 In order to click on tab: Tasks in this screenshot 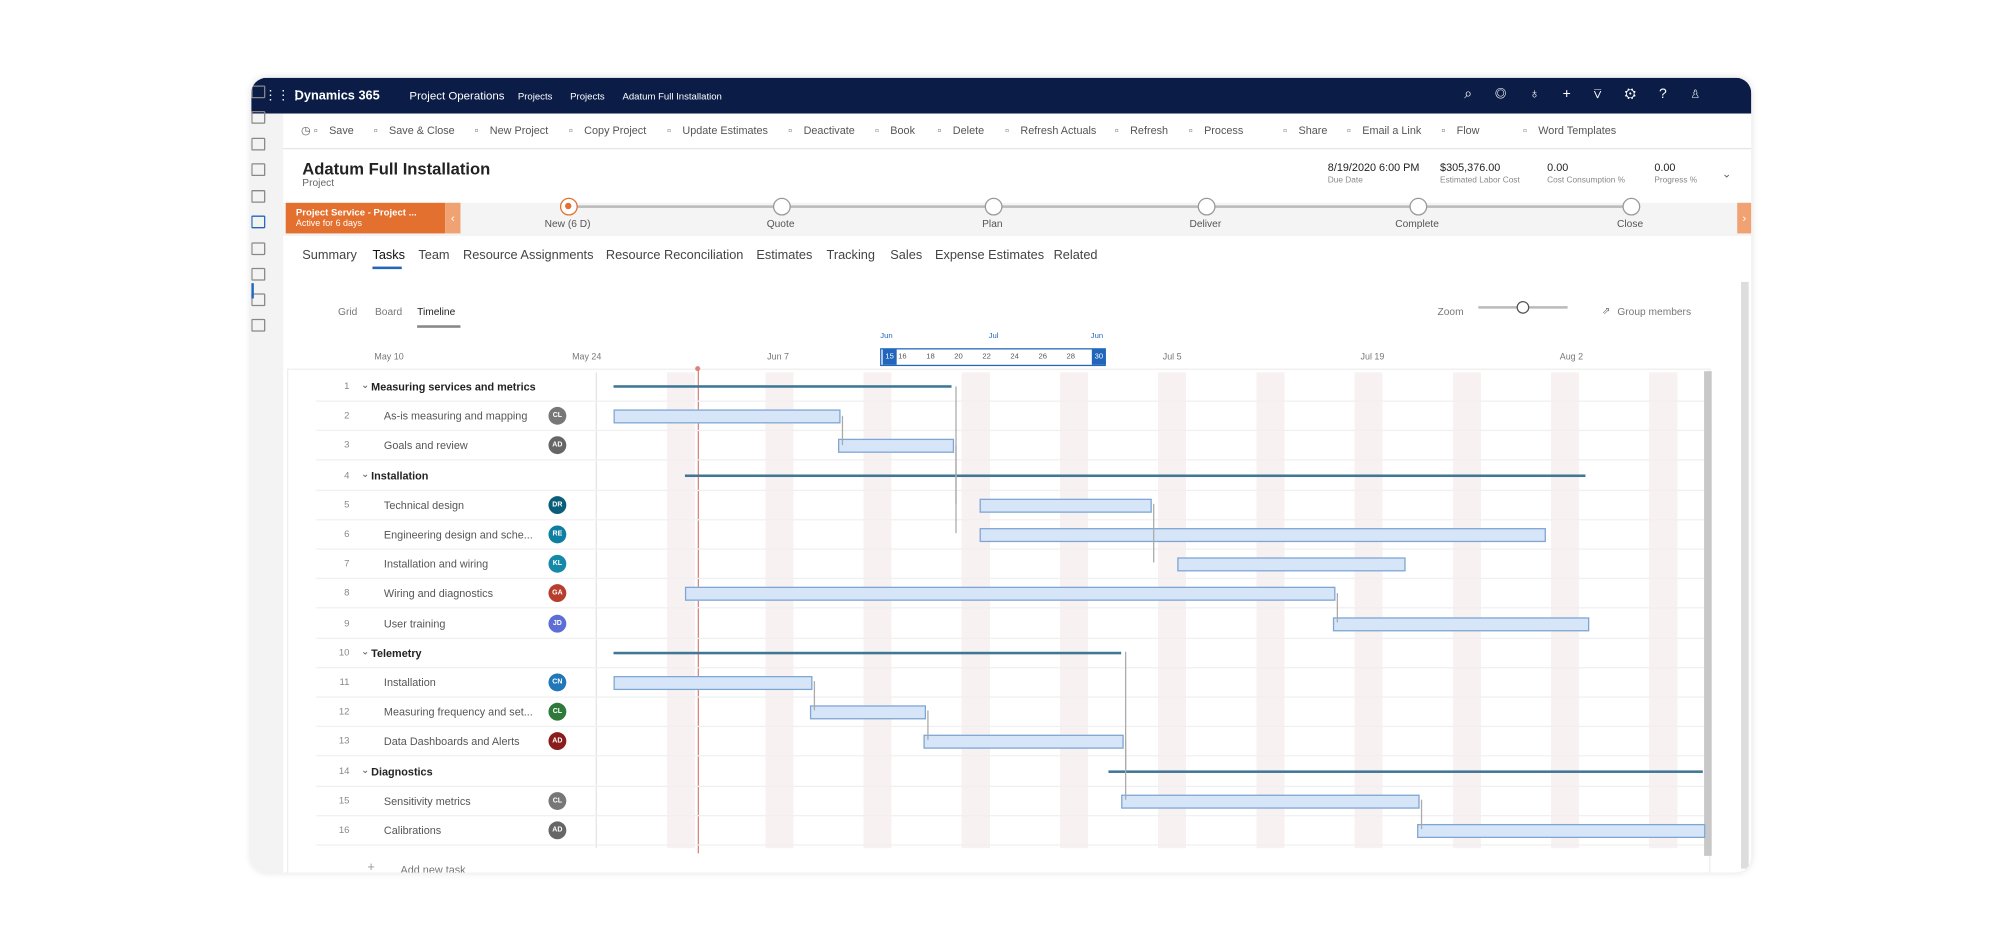, I will do `click(389, 255)`.